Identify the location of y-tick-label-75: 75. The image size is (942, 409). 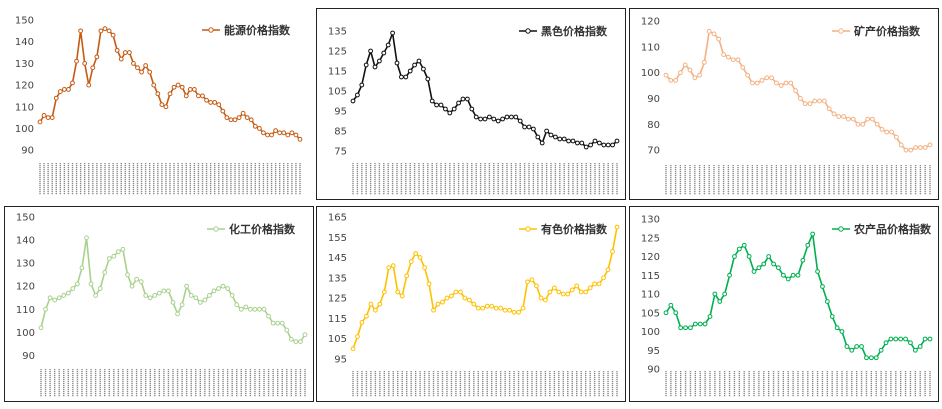
(340, 152).